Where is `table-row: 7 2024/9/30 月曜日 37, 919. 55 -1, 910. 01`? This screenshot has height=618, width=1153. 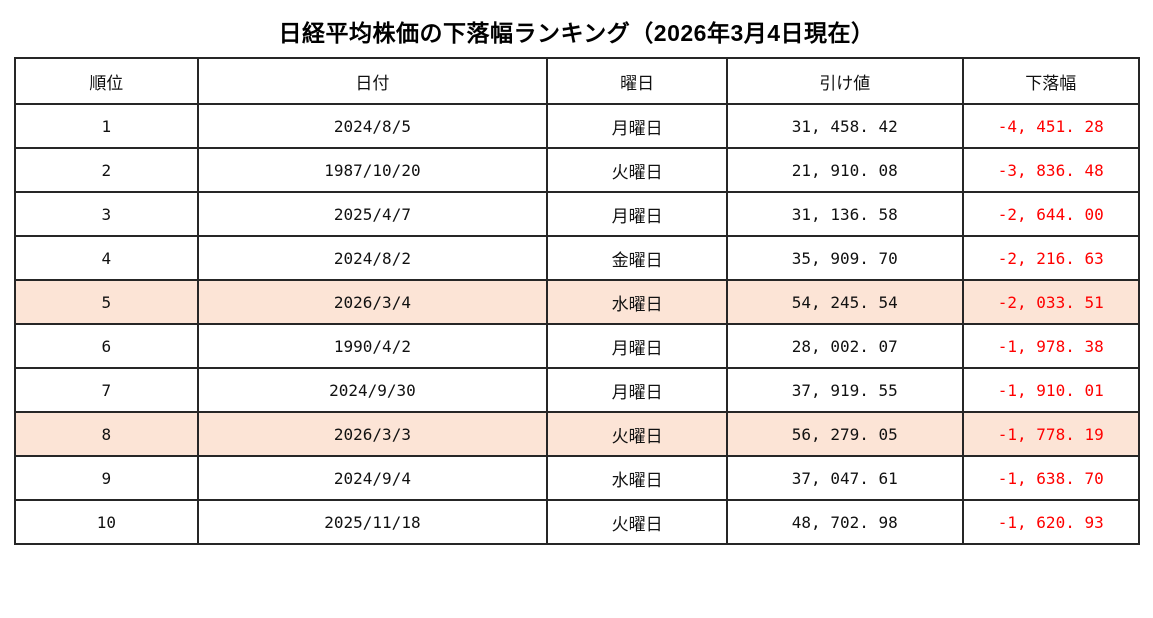
table-row: 7 2024/9/30 月曜日 37, 919. 55 -1, 910. 01 is located at coordinates (577, 390).